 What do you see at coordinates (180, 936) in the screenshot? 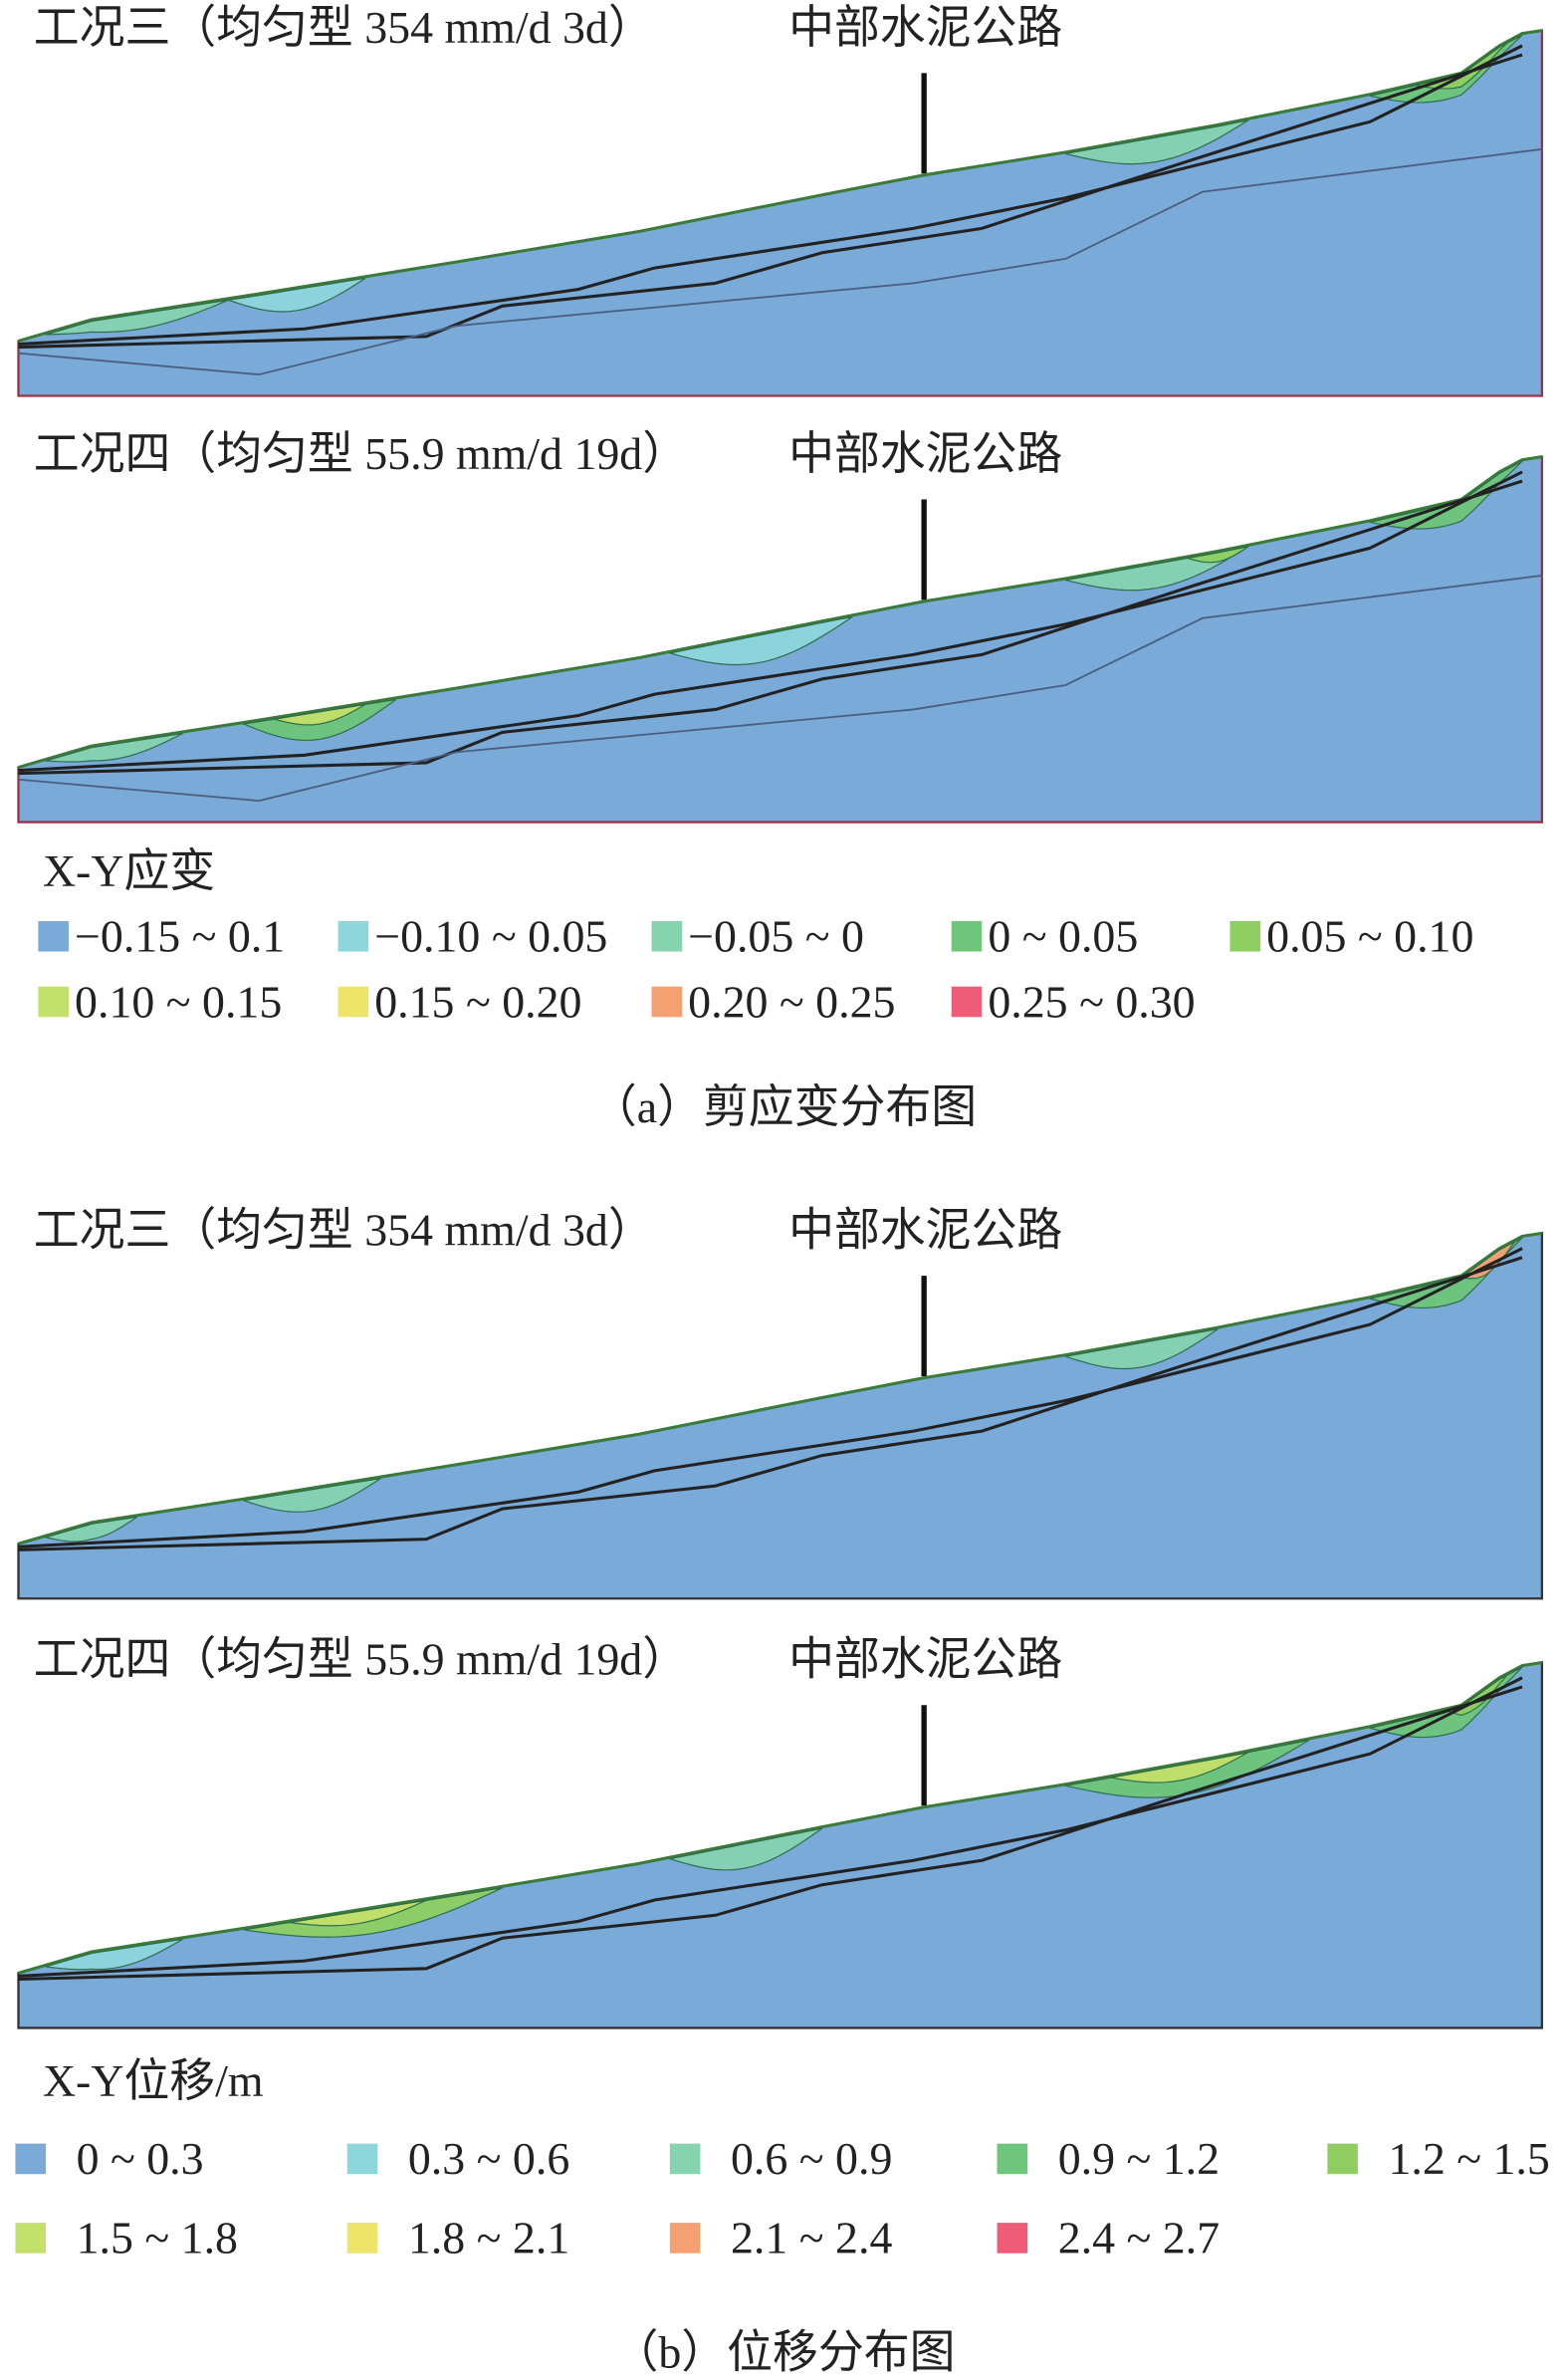
I see `legend-label: −0.15 ~ 0.1` at bounding box center [180, 936].